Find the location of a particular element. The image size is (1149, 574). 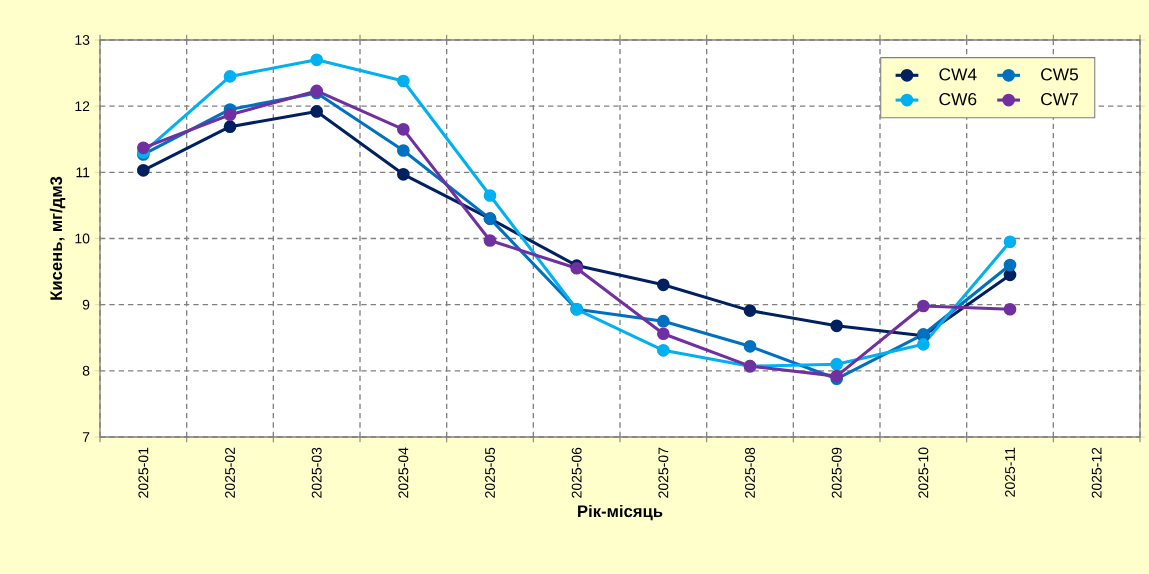

x-axis-title: Рік-місяць is located at coordinates (620, 512).